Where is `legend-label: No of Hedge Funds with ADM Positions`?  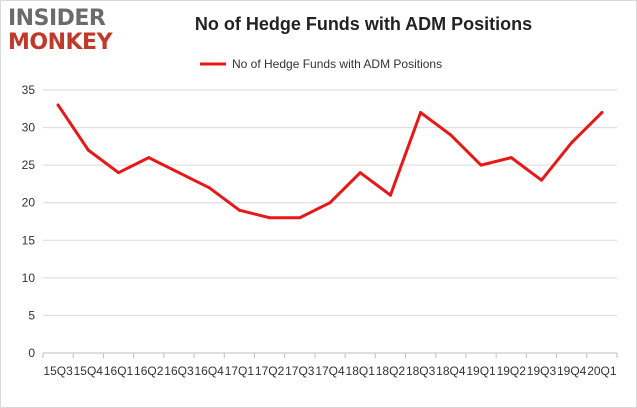
legend-label: No of Hedge Funds with ADM Positions is located at coordinates (337, 64).